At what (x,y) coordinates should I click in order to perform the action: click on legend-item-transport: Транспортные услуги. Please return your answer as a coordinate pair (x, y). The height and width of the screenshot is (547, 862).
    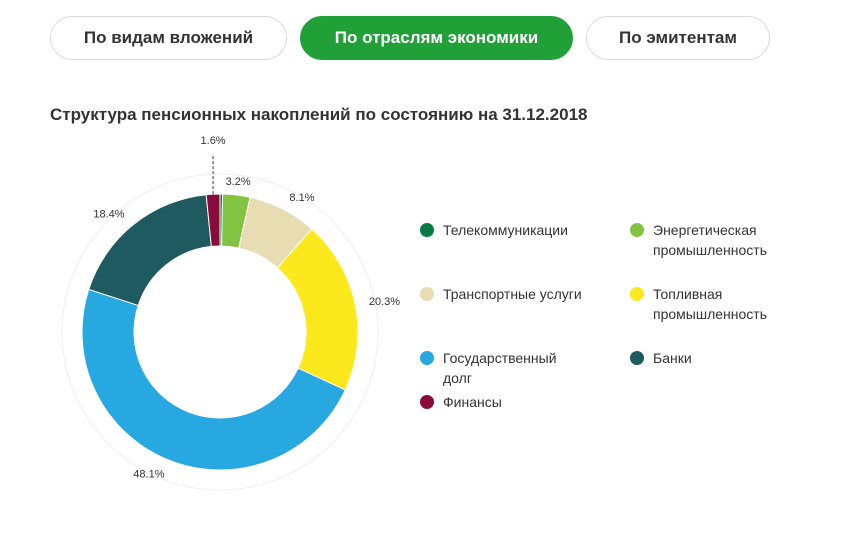
    Looking at the image, I should click on (501, 294).